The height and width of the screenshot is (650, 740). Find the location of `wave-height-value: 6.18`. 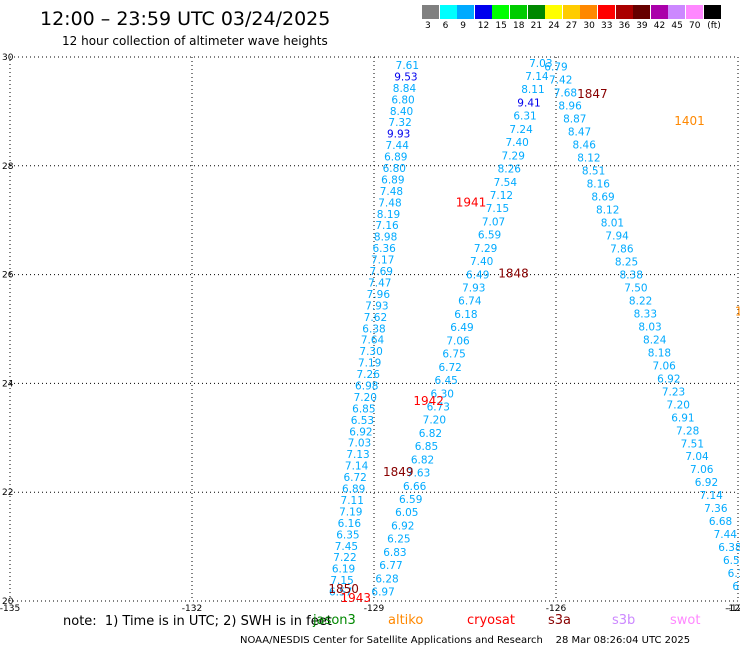

wave-height-value: 6.18 is located at coordinates (465, 315).